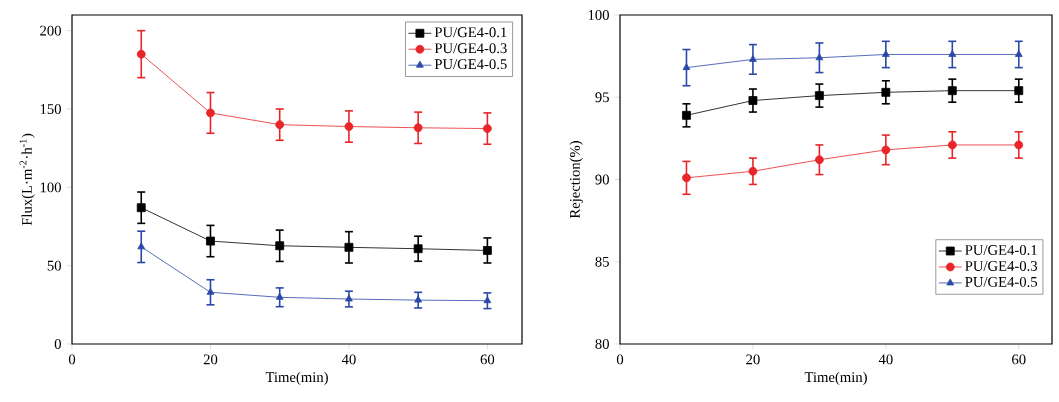 This screenshot has width=1059, height=402. Describe the element at coordinates (57, 344) in the screenshot. I see `y-tick-label: 0` at that location.